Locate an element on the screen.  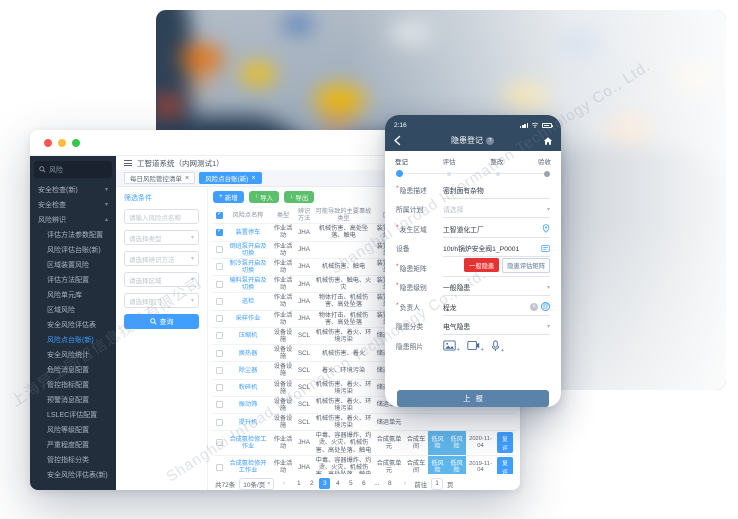
risk-point-link: 合成氨检修工作业 is located at coordinates (248, 442).